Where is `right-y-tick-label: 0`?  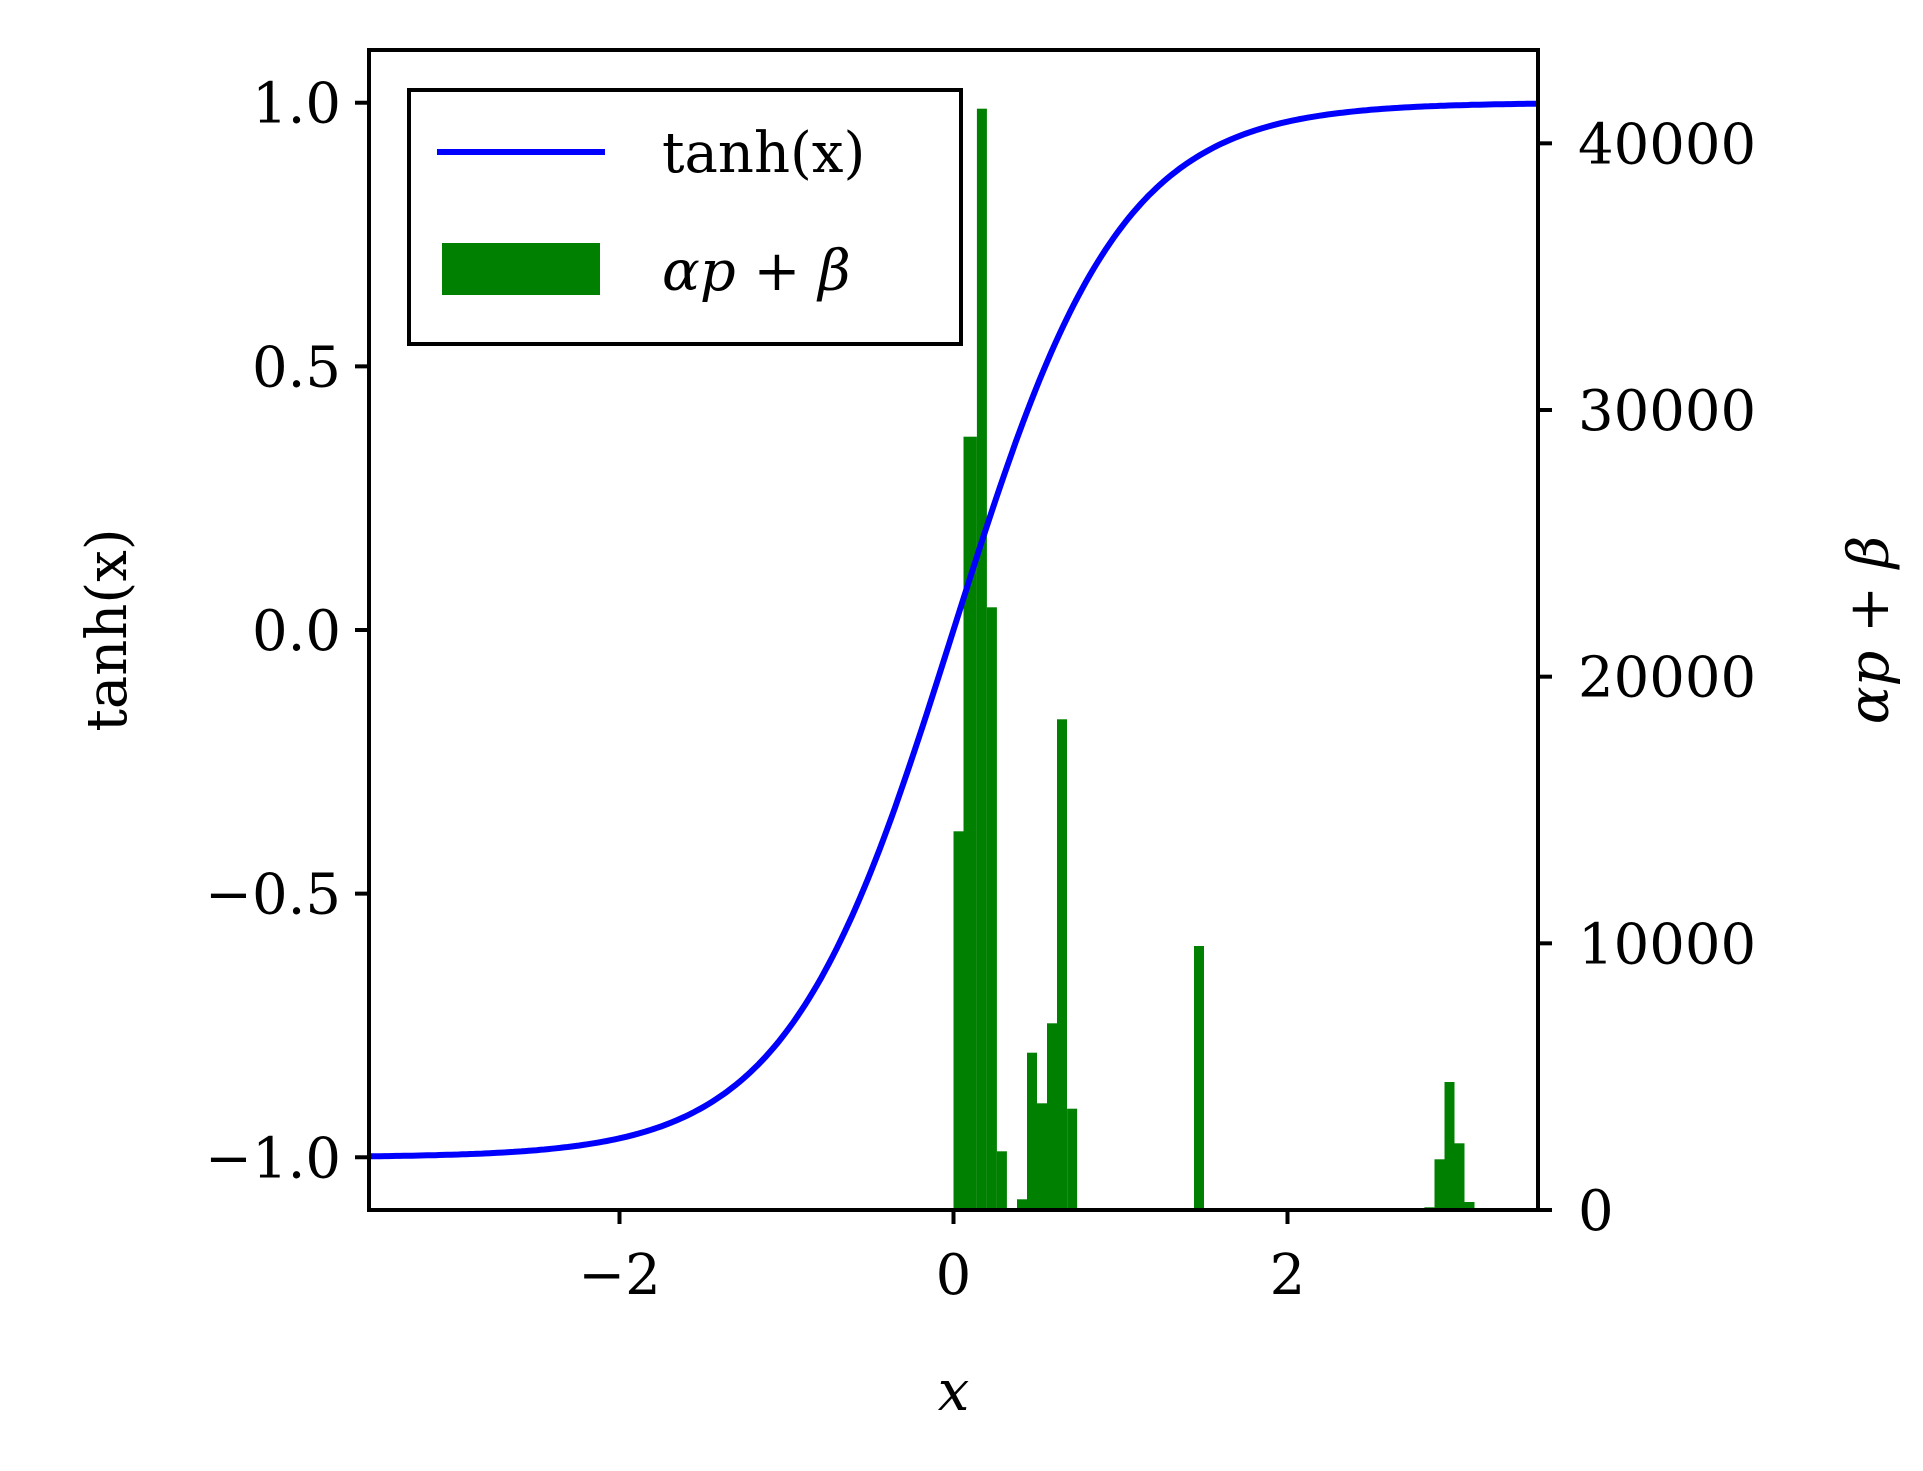 right-y-tick-label: 0 is located at coordinates (1596, 1211).